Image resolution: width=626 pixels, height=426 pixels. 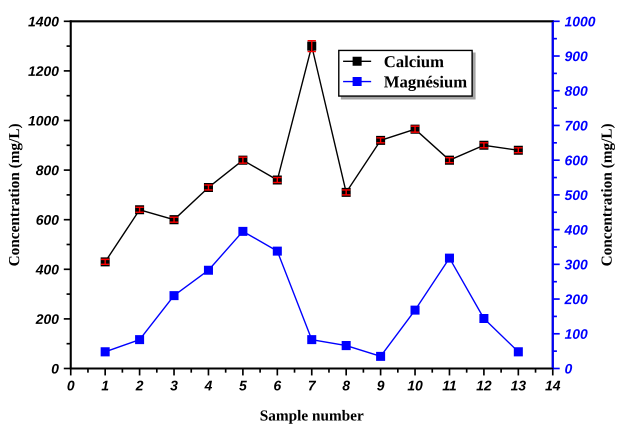 I want to click on x-tick-label: 12, so click(x=484, y=385).